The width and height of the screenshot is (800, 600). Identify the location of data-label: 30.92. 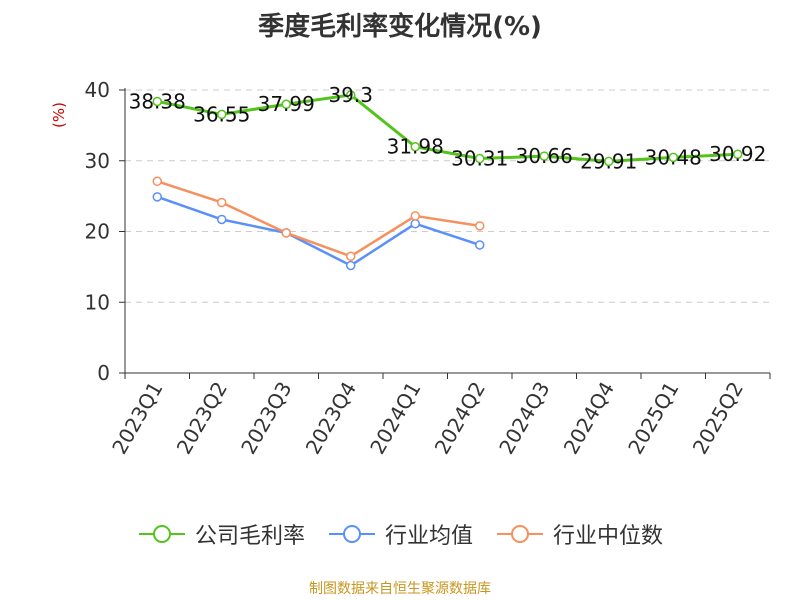
(737, 154).